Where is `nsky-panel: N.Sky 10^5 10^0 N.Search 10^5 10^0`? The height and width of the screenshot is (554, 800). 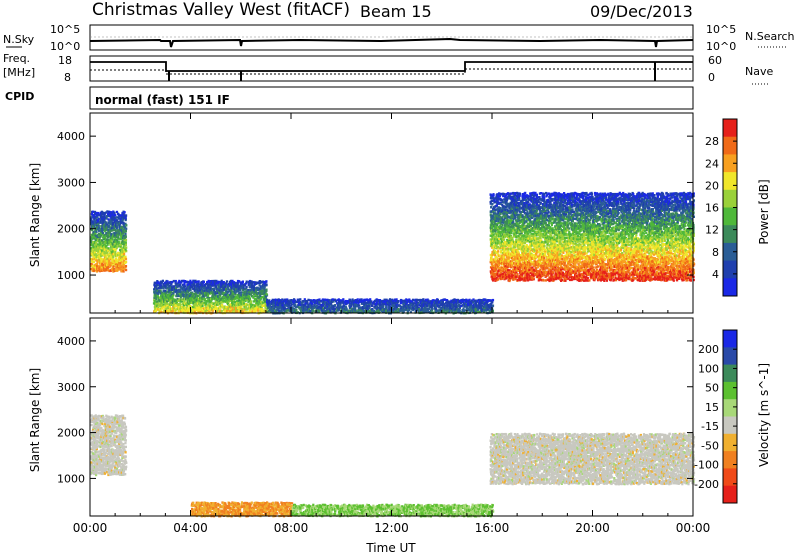
nsky-panel: N.Sky 10^5 10^0 N.Search 10^5 10^0 is located at coordinates (399, 38).